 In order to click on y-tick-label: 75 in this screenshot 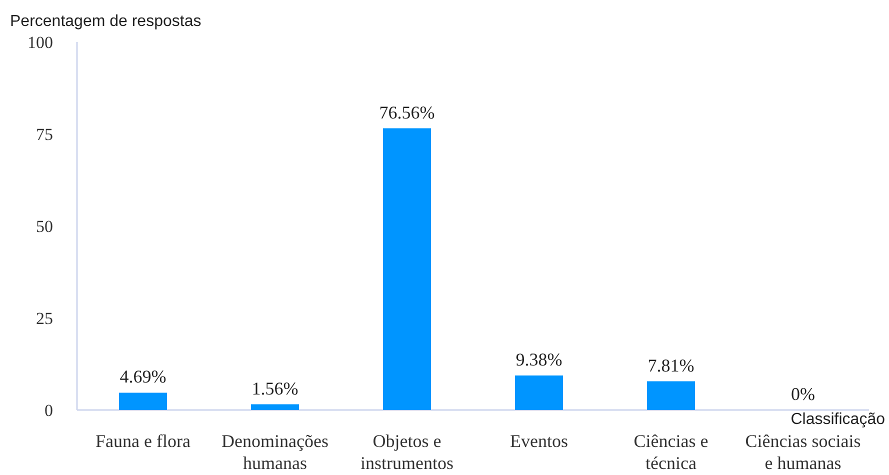, I will do `click(44, 134)`.